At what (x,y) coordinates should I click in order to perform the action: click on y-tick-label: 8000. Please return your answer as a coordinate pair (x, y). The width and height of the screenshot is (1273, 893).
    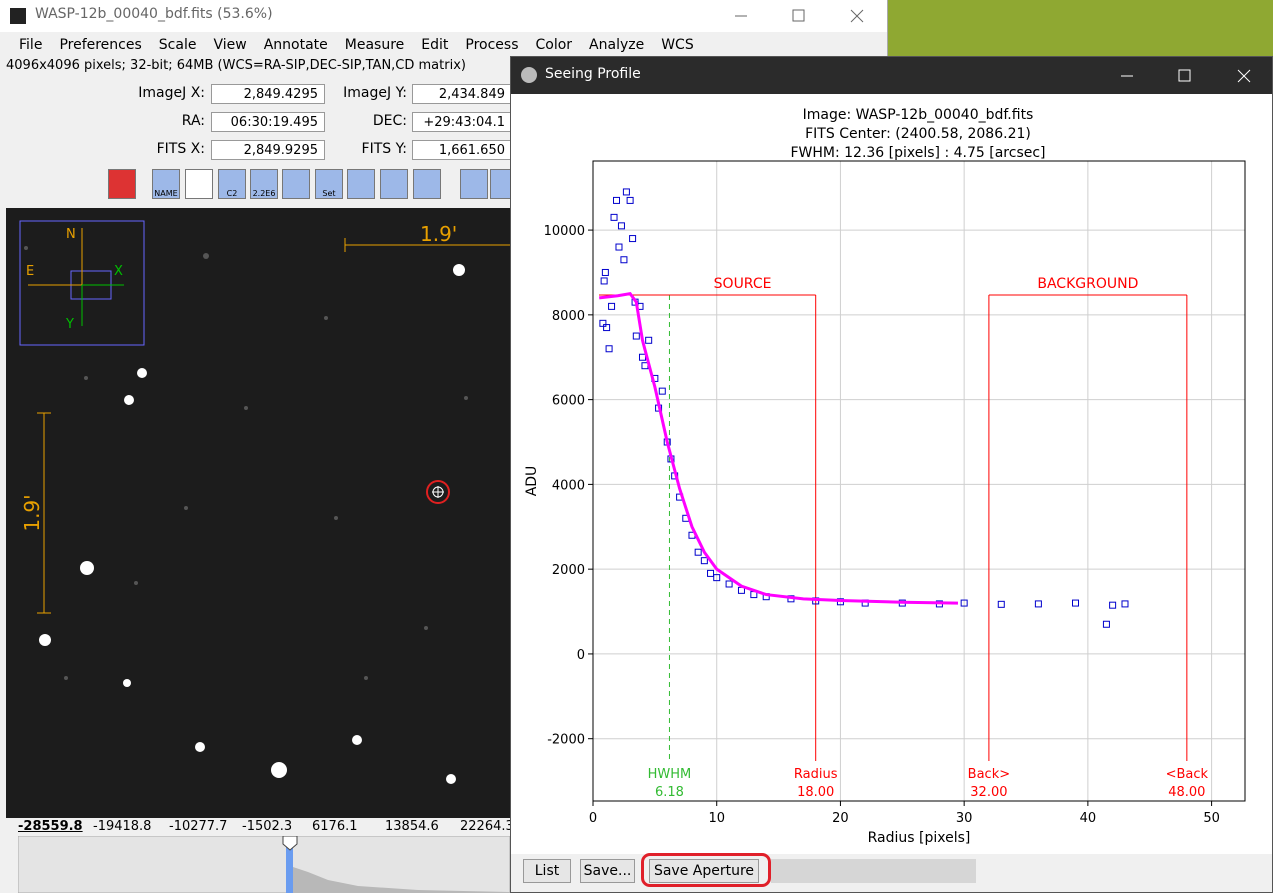
    Looking at the image, I should click on (568, 316).